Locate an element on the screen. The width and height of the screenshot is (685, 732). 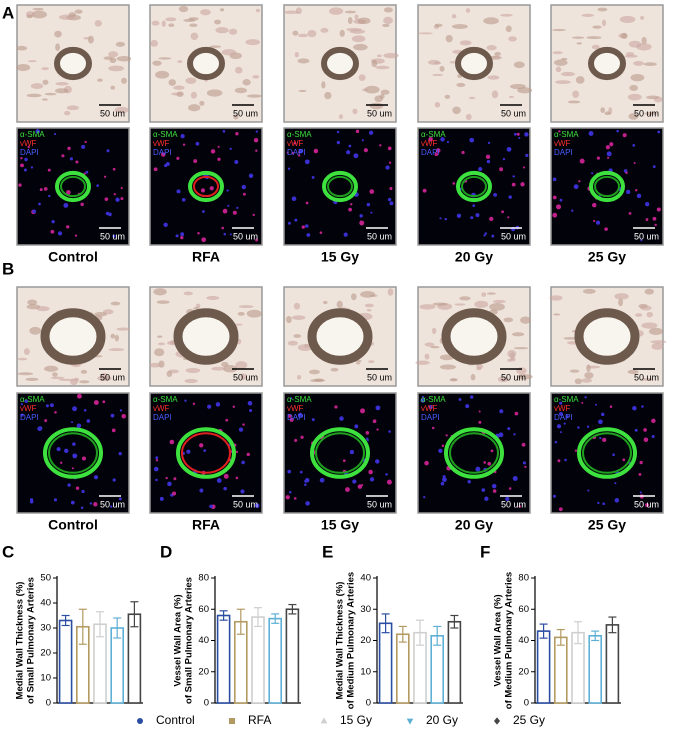
panel-letter: D is located at coordinates (166, 551).